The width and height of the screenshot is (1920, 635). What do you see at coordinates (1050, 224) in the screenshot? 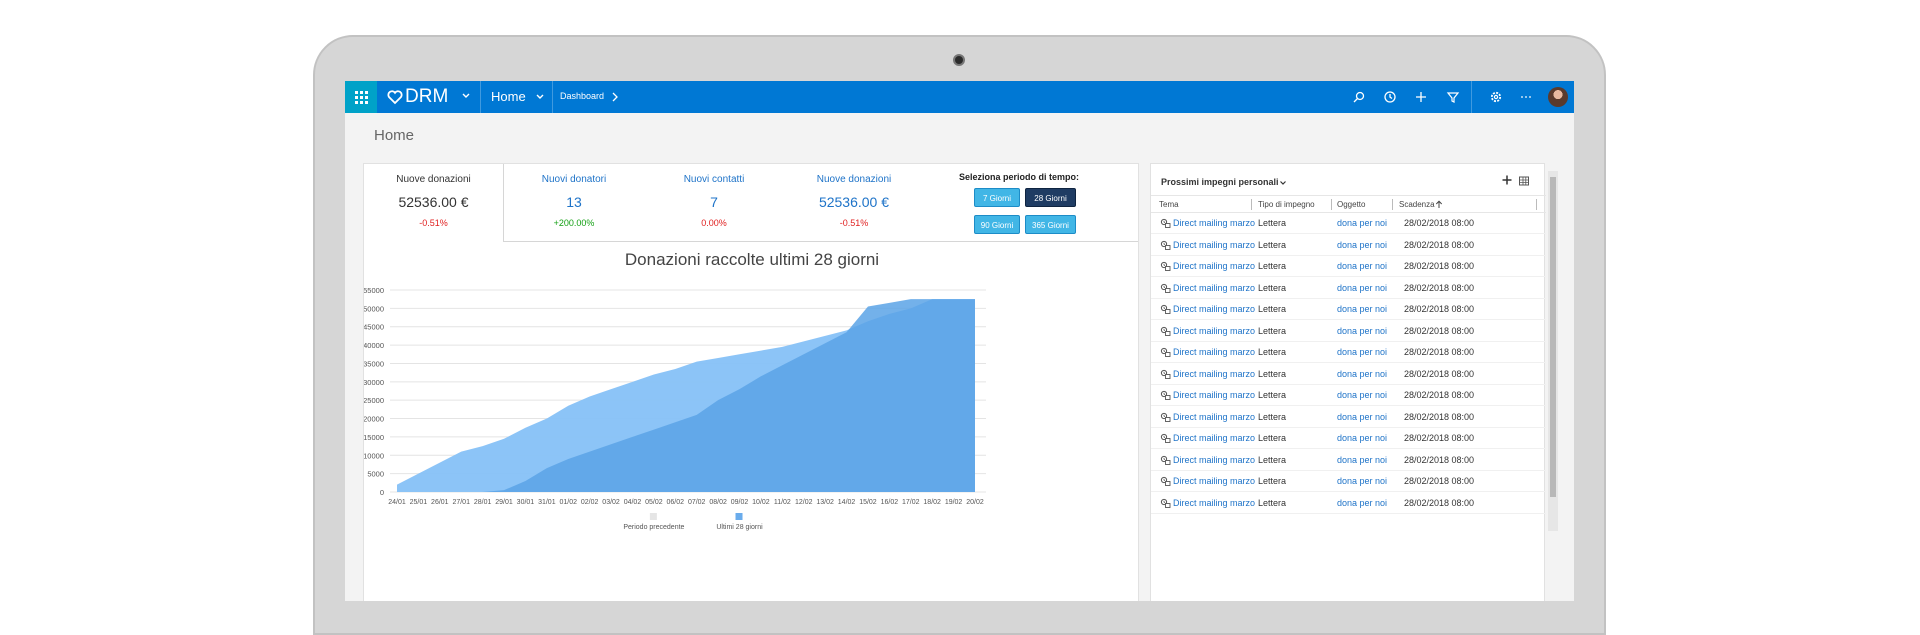
I see `period-365-days-button: 365 Giorni` at bounding box center [1050, 224].